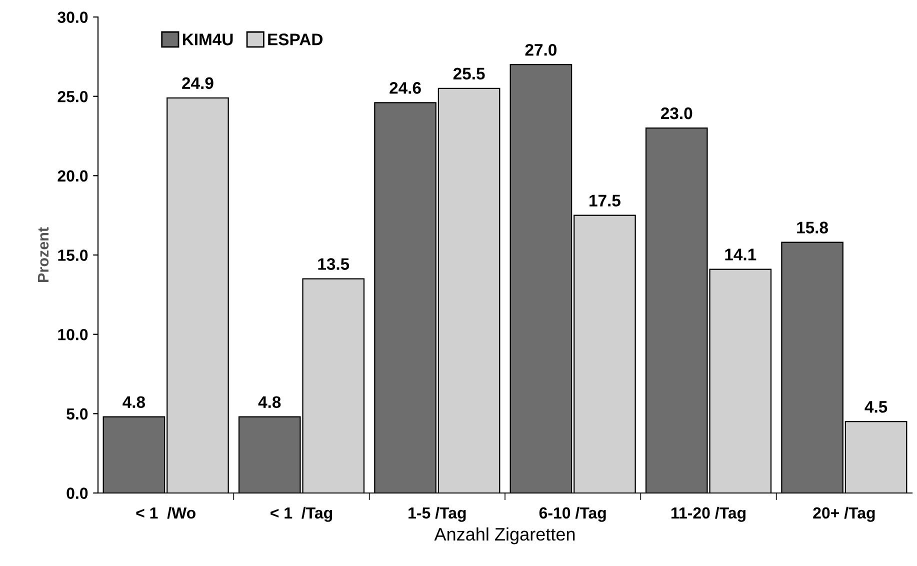 The image size is (917, 566). Describe the element at coordinates (844, 514) in the screenshot. I see `x-tick-label: 20+ /Tag` at that location.